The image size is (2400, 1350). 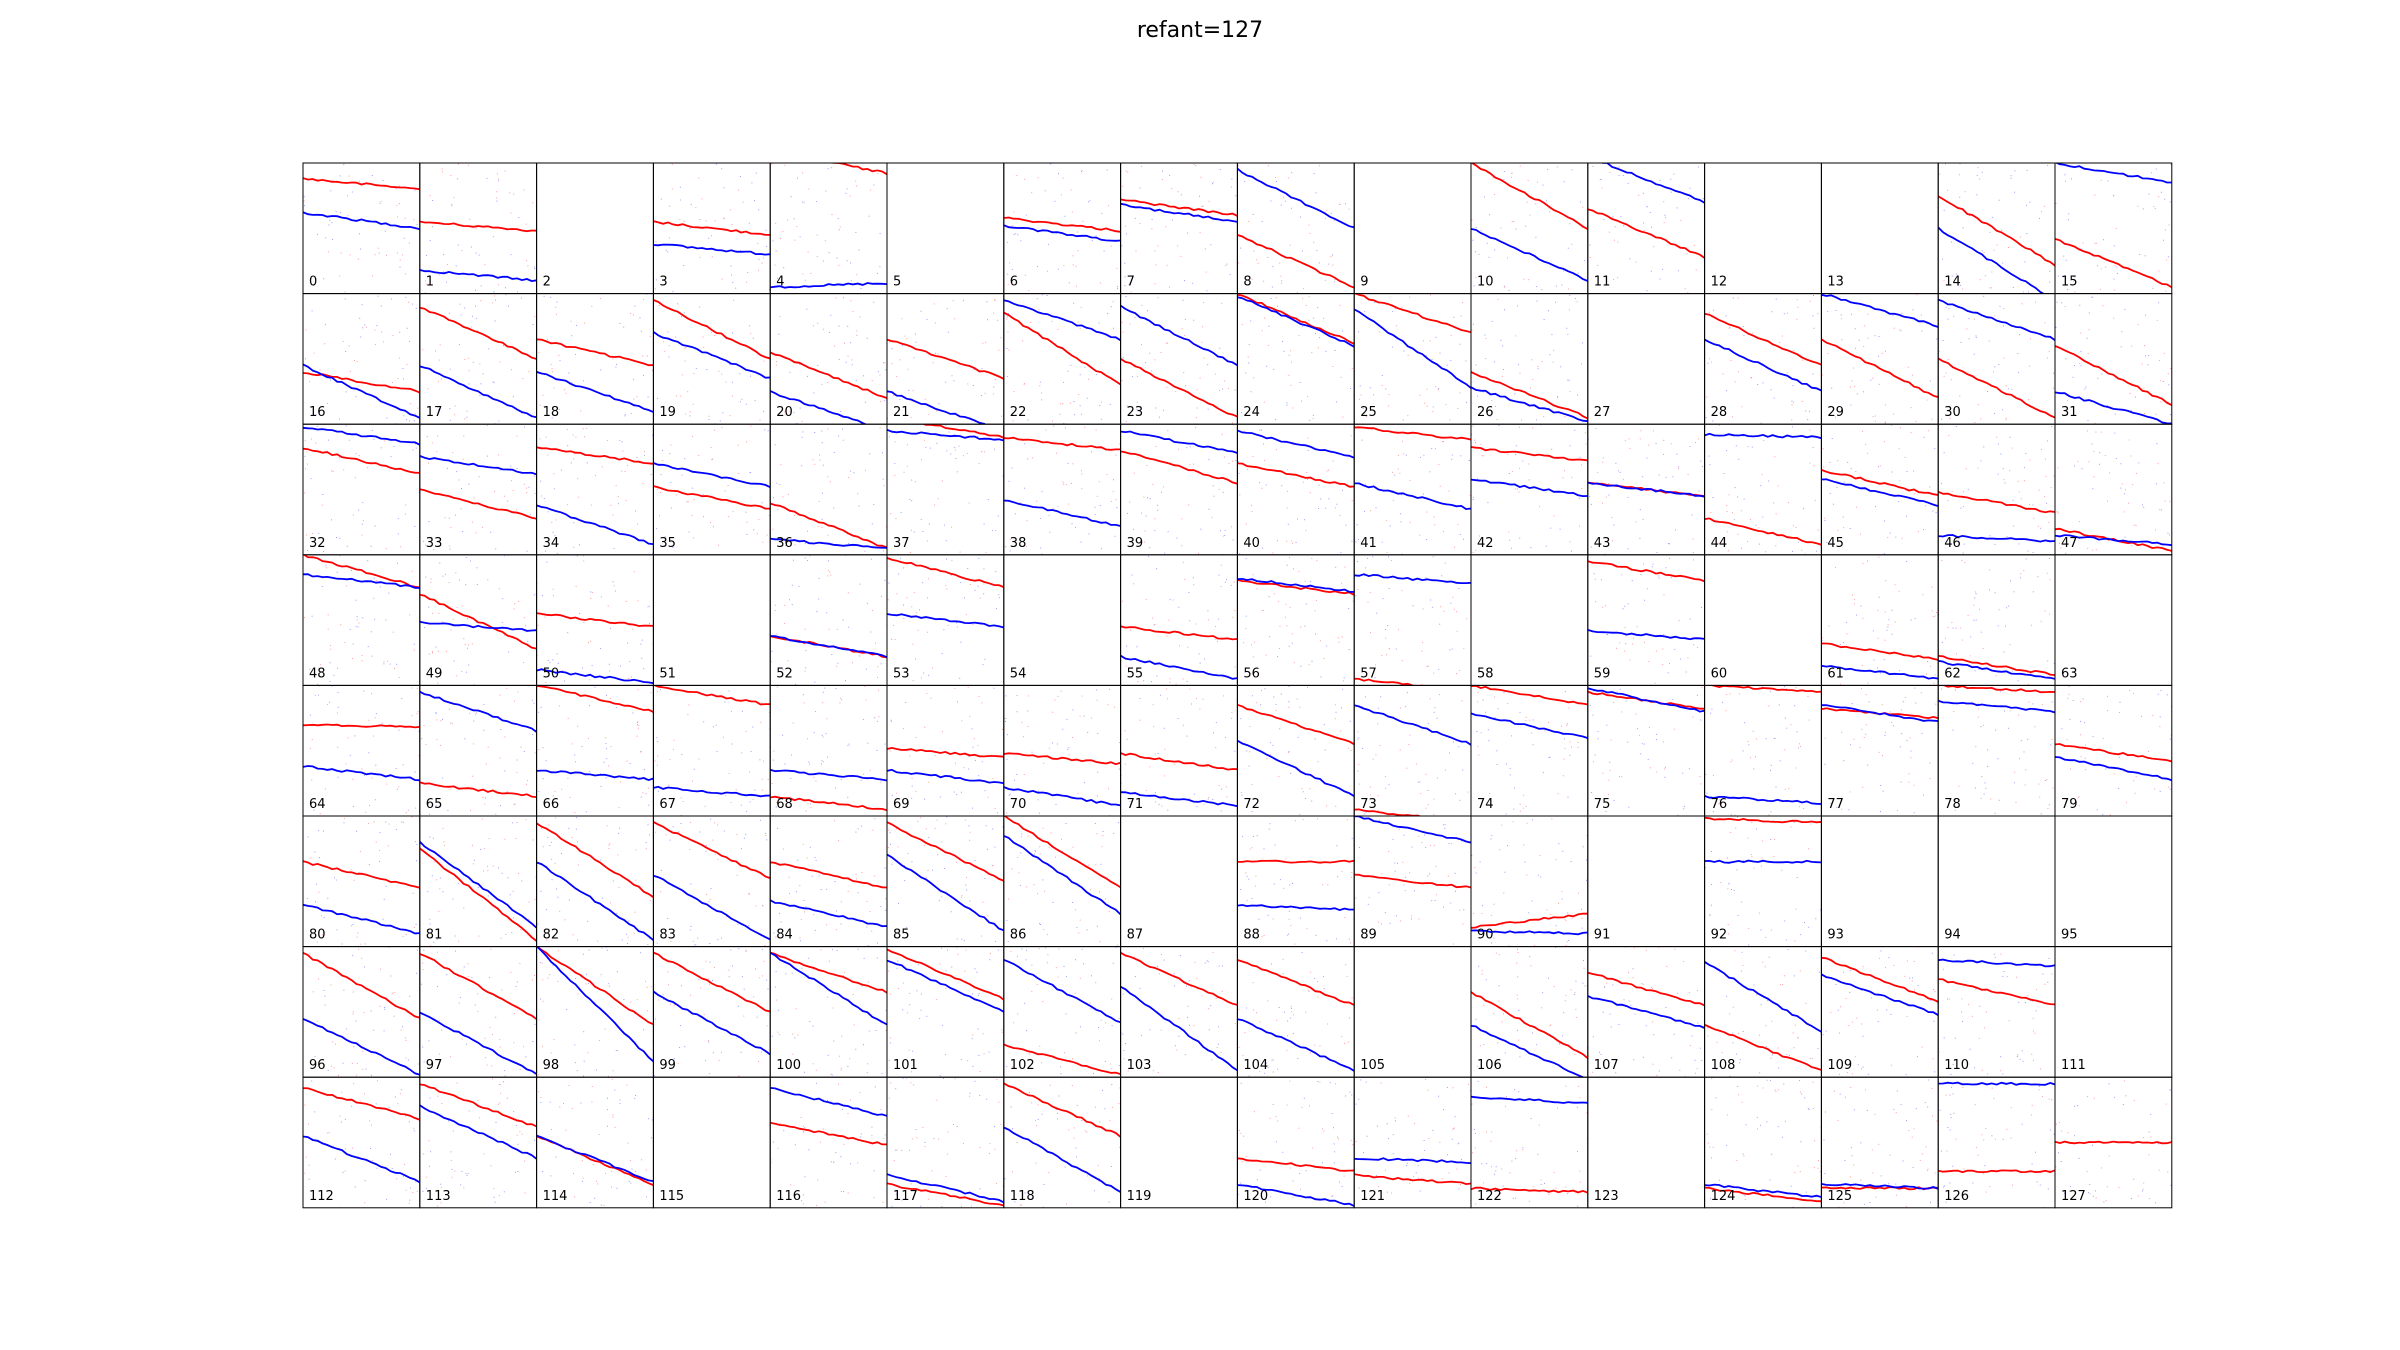 I want to click on antenna-panel: 44, so click(x=1763, y=489).